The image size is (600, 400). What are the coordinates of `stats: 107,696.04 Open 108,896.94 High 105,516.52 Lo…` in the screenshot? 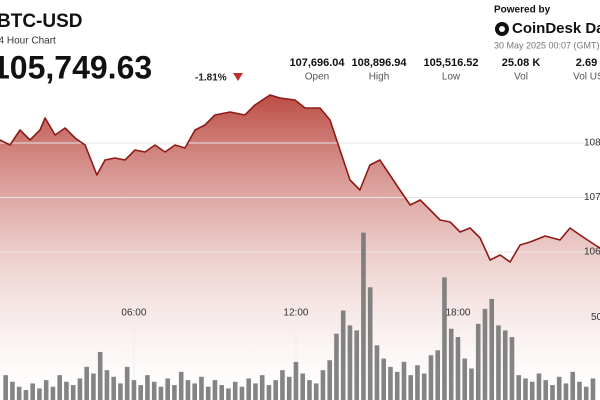 It's located at (444, 70).